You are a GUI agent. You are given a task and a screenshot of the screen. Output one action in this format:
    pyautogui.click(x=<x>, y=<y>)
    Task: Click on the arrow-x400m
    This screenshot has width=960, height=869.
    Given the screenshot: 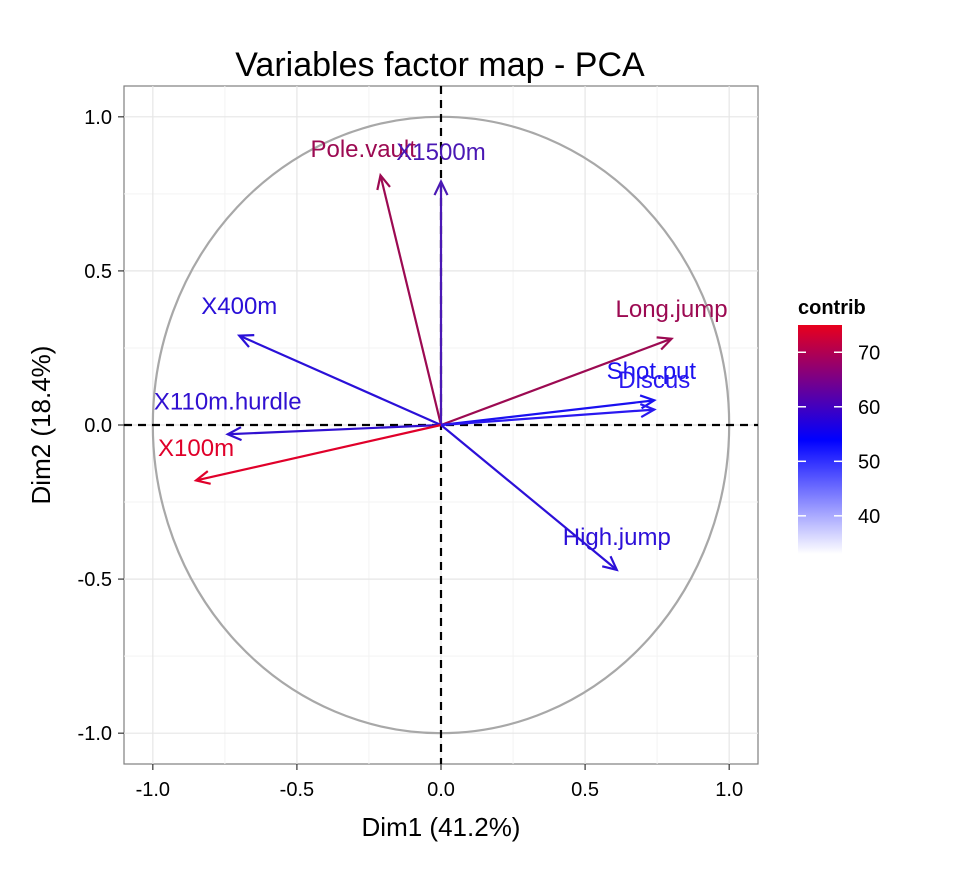 What is the action you would take?
    pyautogui.click(x=339, y=380)
    